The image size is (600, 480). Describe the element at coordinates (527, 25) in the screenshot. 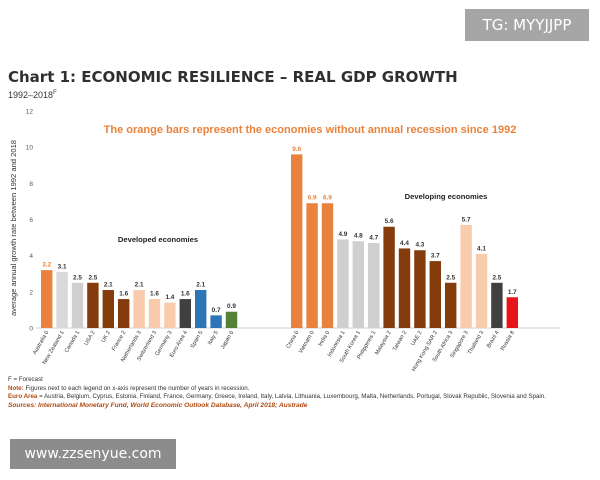

I see `watermark-tag: TG: MYYJJPP` at that location.